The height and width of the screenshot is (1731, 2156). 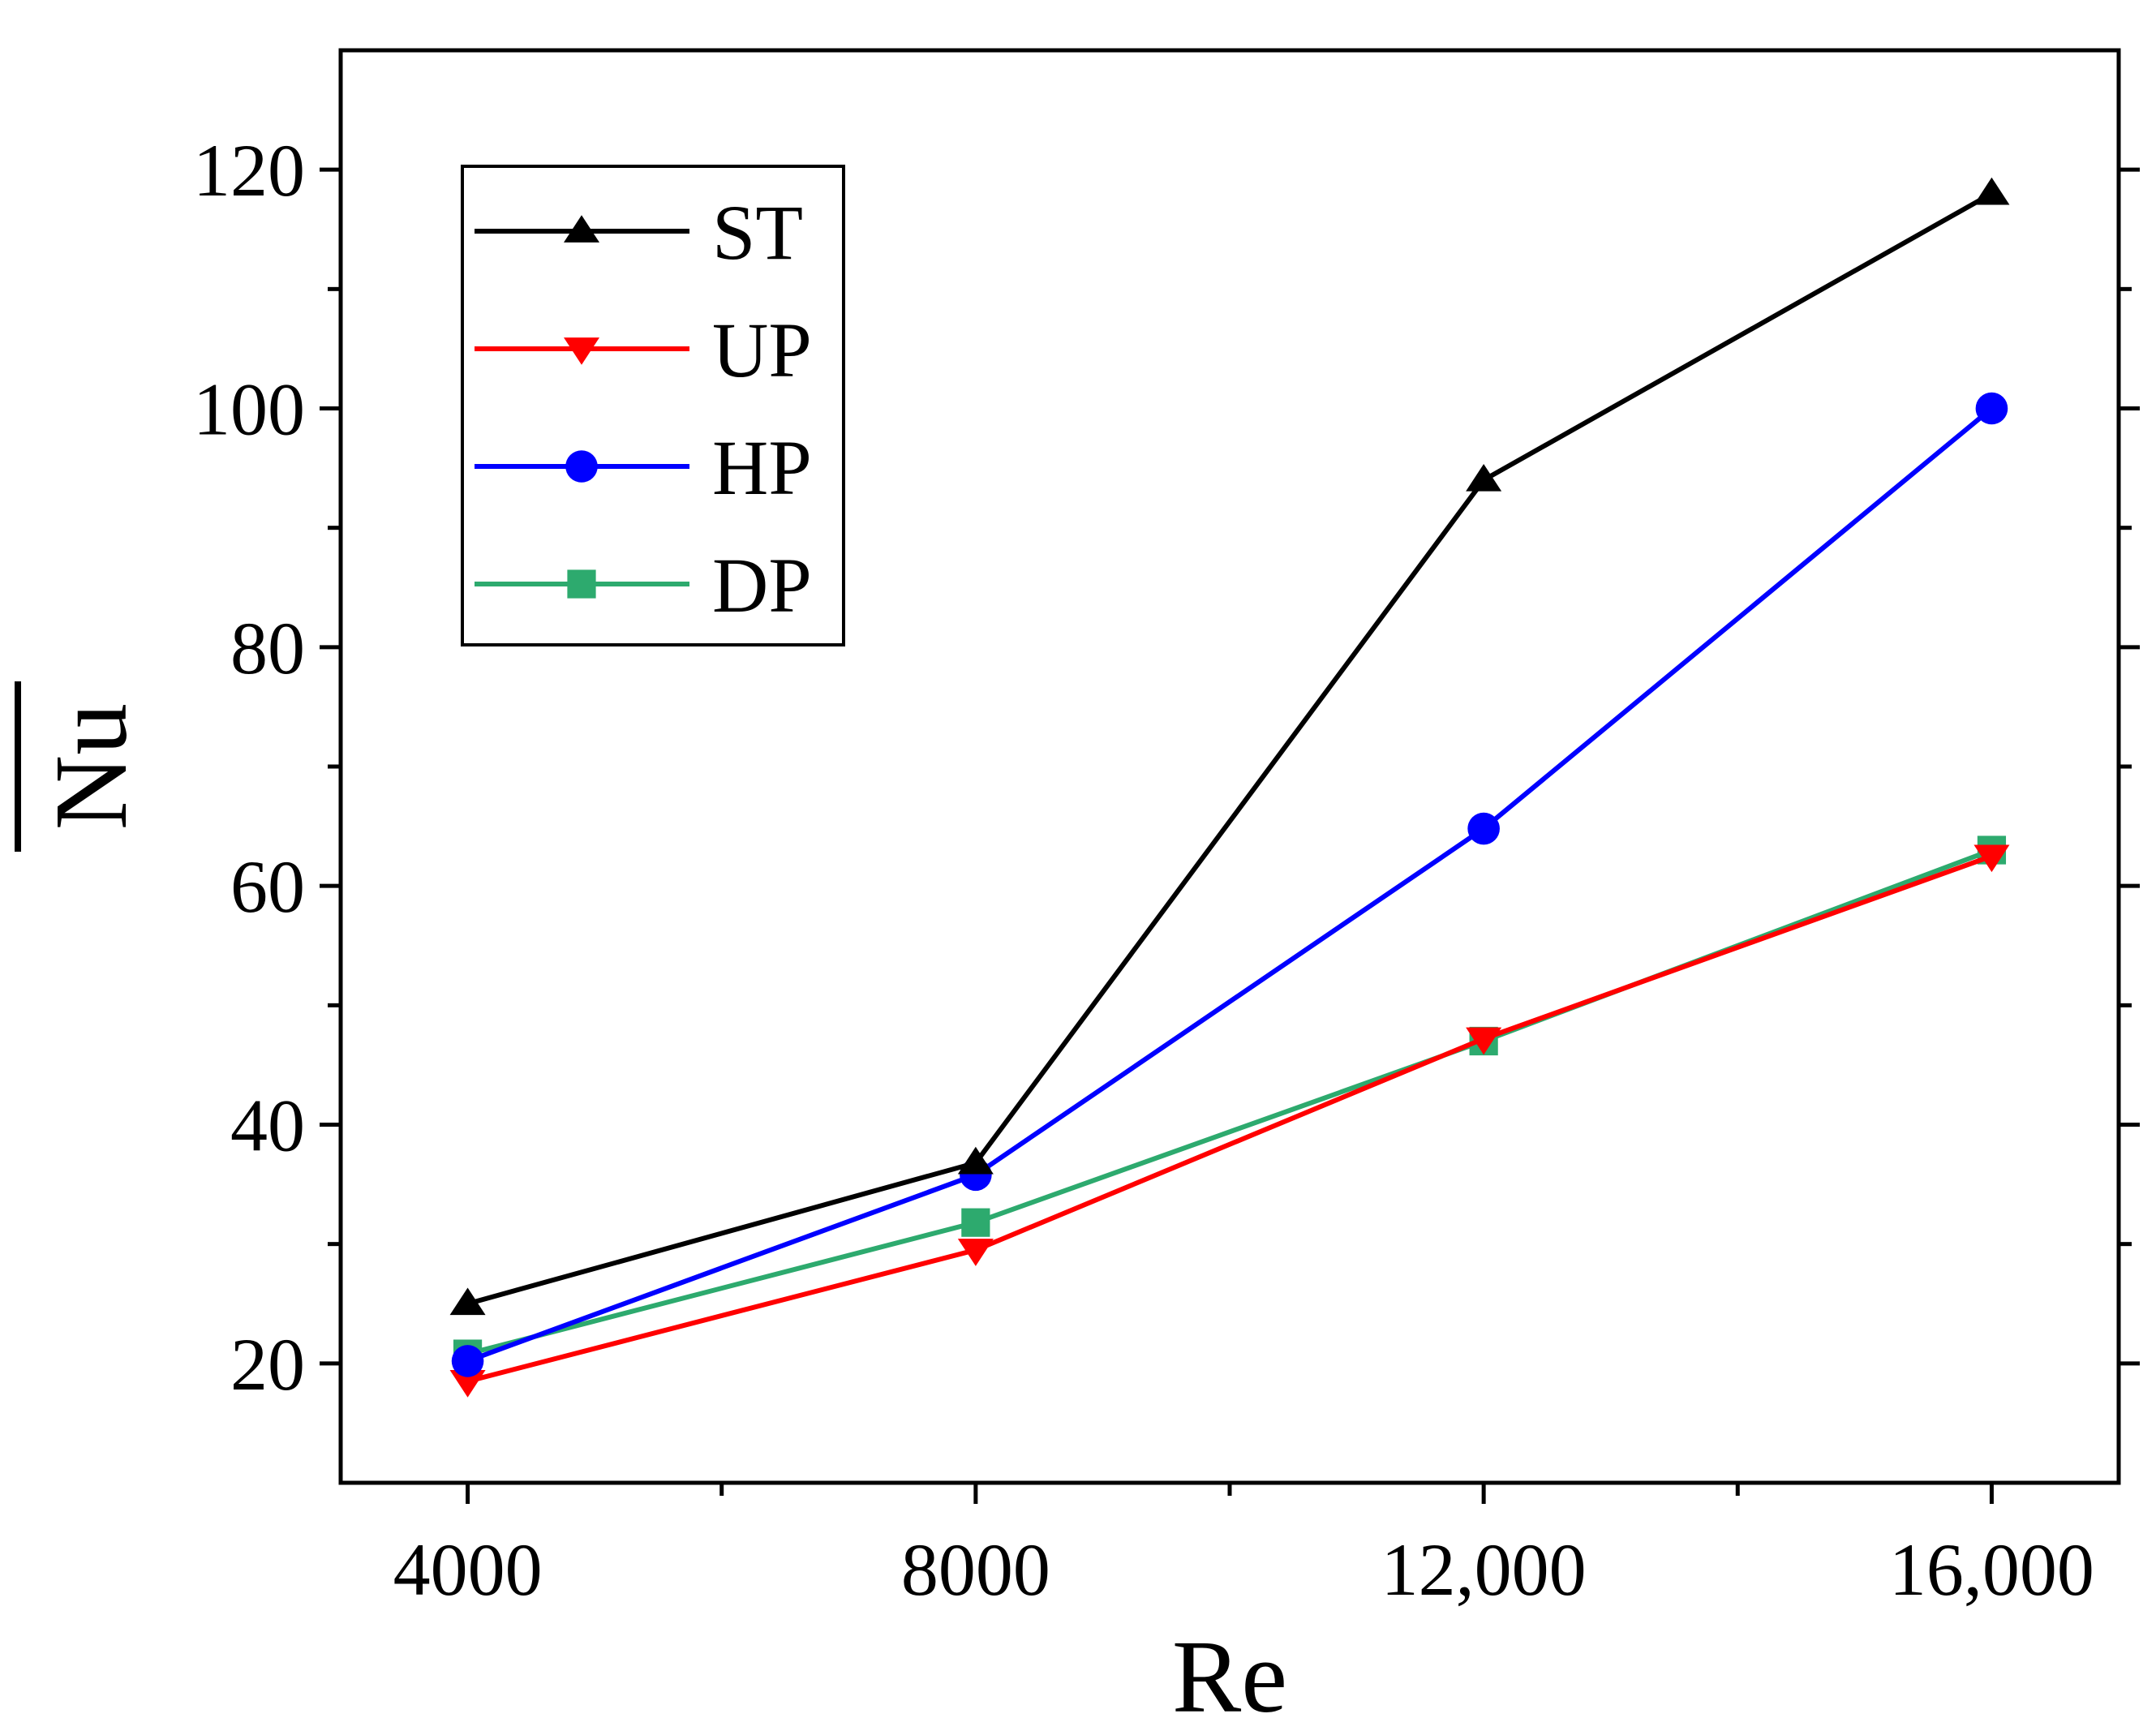 What do you see at coordinates (581, 351) in the screenshot?
I see `legend-marker-up` at bounding box center [581, 351].